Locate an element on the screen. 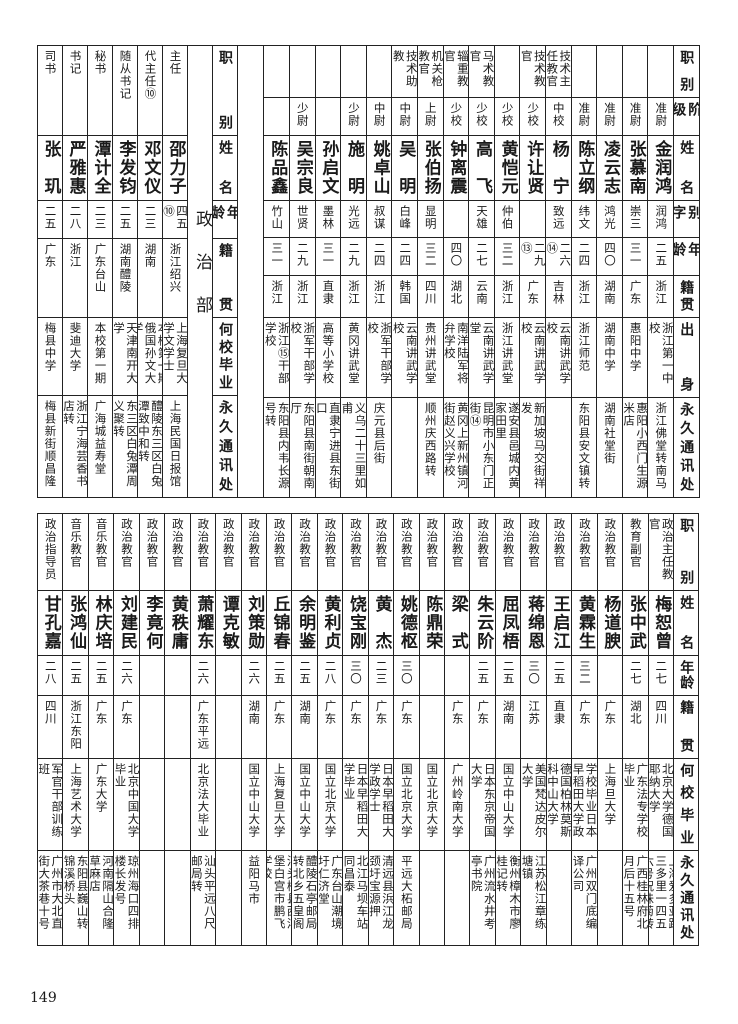 This screenshot has width=738, height=1024. address: 河南隔山合隆草麻店 is located at coordinates (101, 892).